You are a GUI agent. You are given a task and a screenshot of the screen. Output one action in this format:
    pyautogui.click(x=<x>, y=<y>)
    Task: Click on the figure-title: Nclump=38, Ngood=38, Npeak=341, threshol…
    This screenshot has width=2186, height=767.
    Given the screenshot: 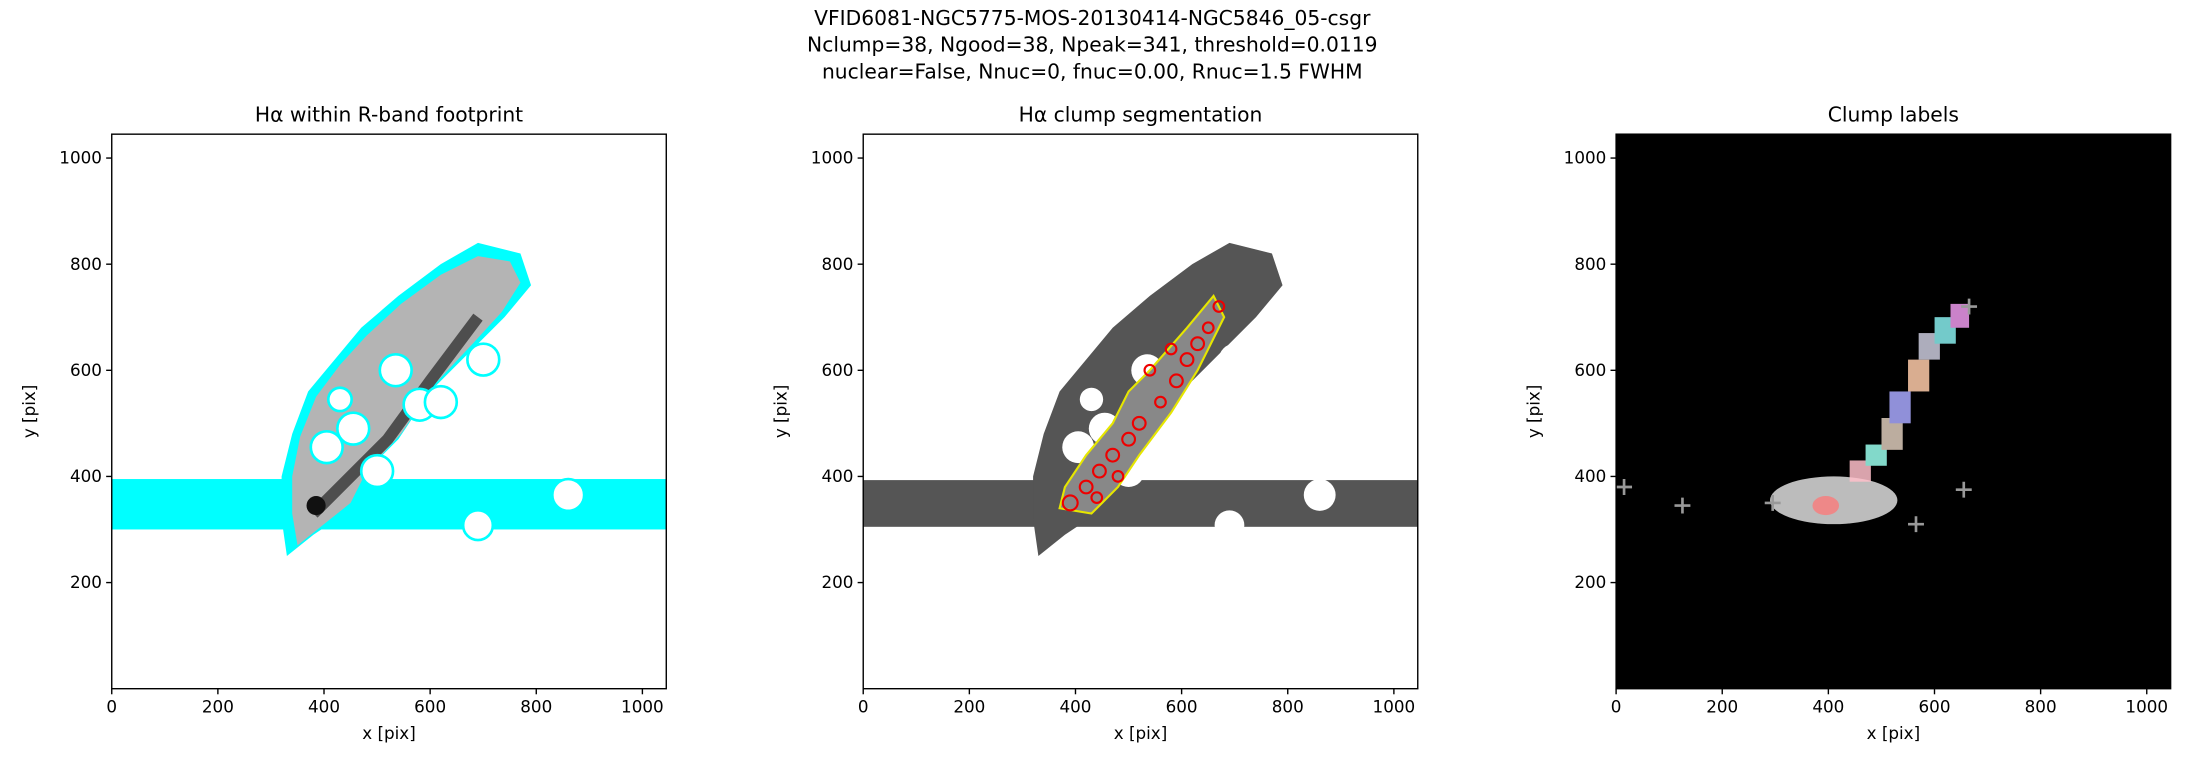 What is the action you would take?
    pyautogui.click(x=1092, y=45)
    